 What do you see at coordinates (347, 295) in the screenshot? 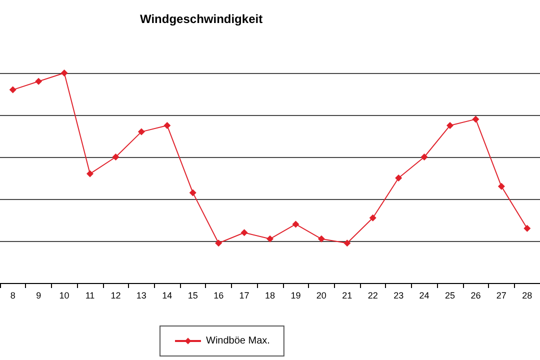
I see `x-tick-label: 21` at bounding box center [347, 295].